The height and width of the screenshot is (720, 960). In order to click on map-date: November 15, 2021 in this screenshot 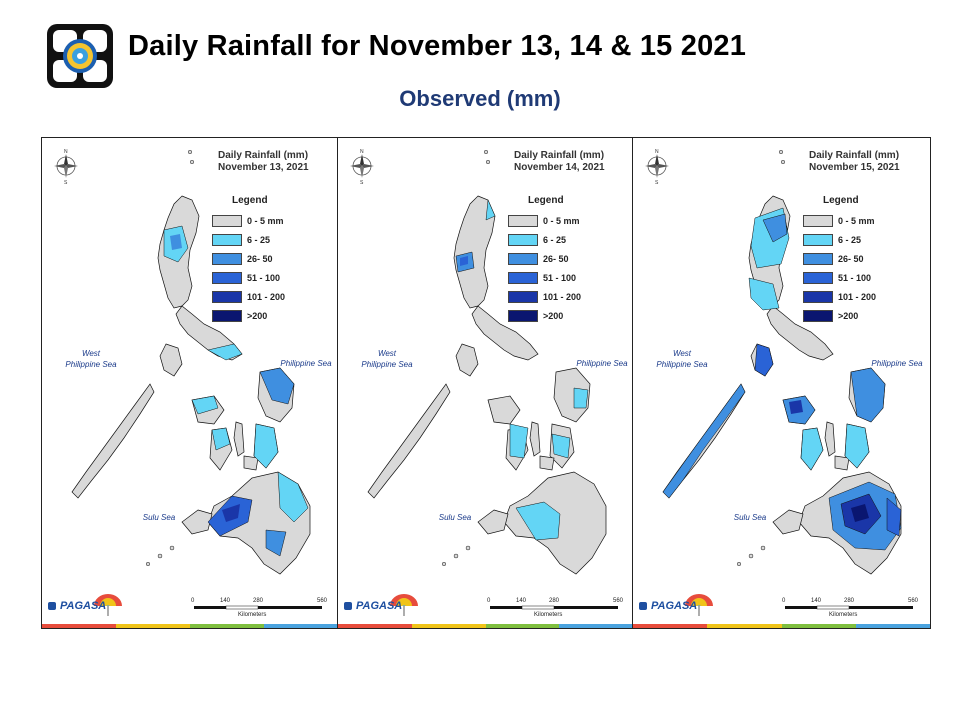, I will do `click(854, 167)`.